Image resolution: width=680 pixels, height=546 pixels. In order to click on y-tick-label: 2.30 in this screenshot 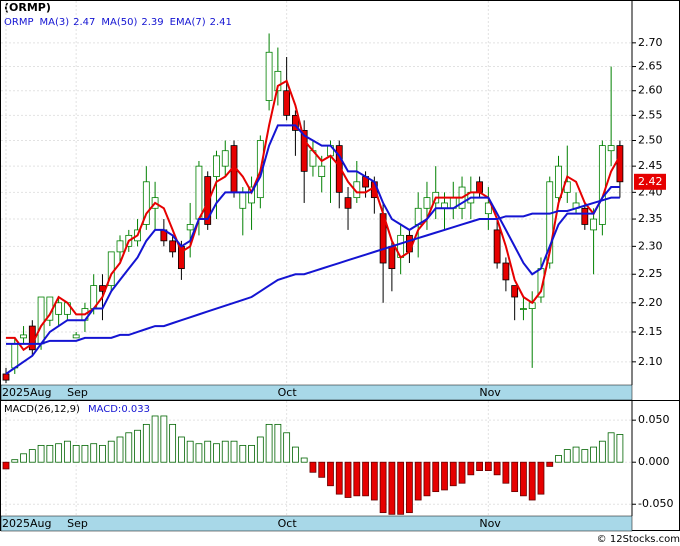, I will do `click(650, 245)`.